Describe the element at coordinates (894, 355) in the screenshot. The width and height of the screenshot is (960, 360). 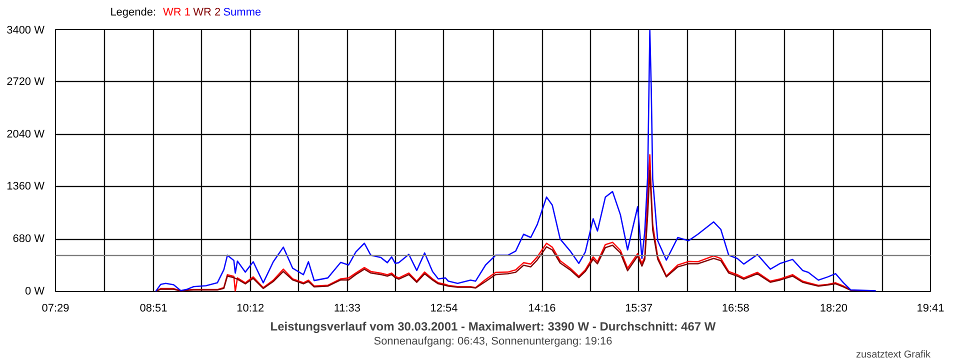
I see `text: zusatztext Grafik` at that location.